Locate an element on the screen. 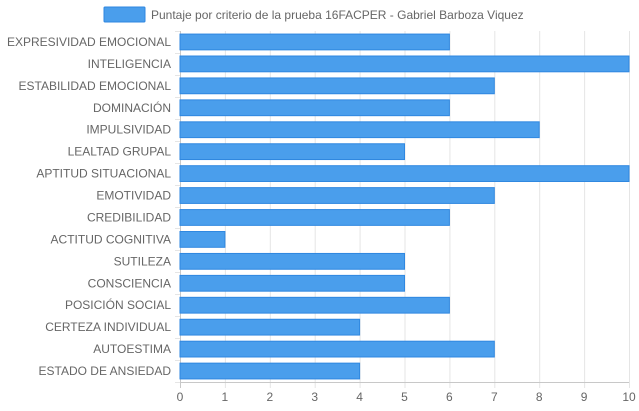 The height and width of the screenshot is (411, 639). category-label: ACTITUD COGNITIVA is located at coordinates (111, 239).